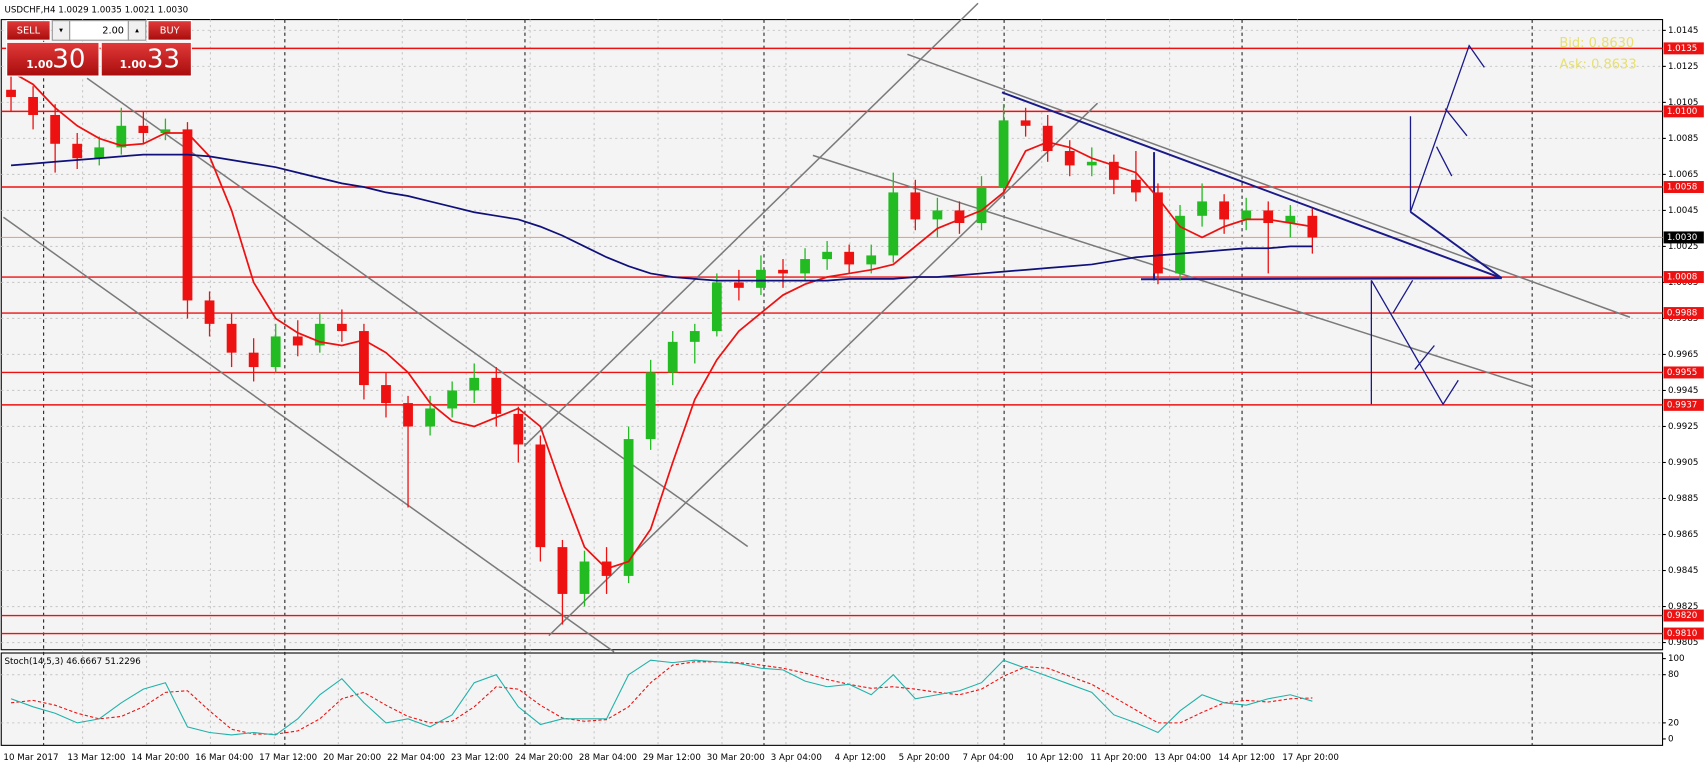  What do you see at coordinates (1172, 271) in the screenshot?
I see `channel-line` at bounding box center [1172, 271].